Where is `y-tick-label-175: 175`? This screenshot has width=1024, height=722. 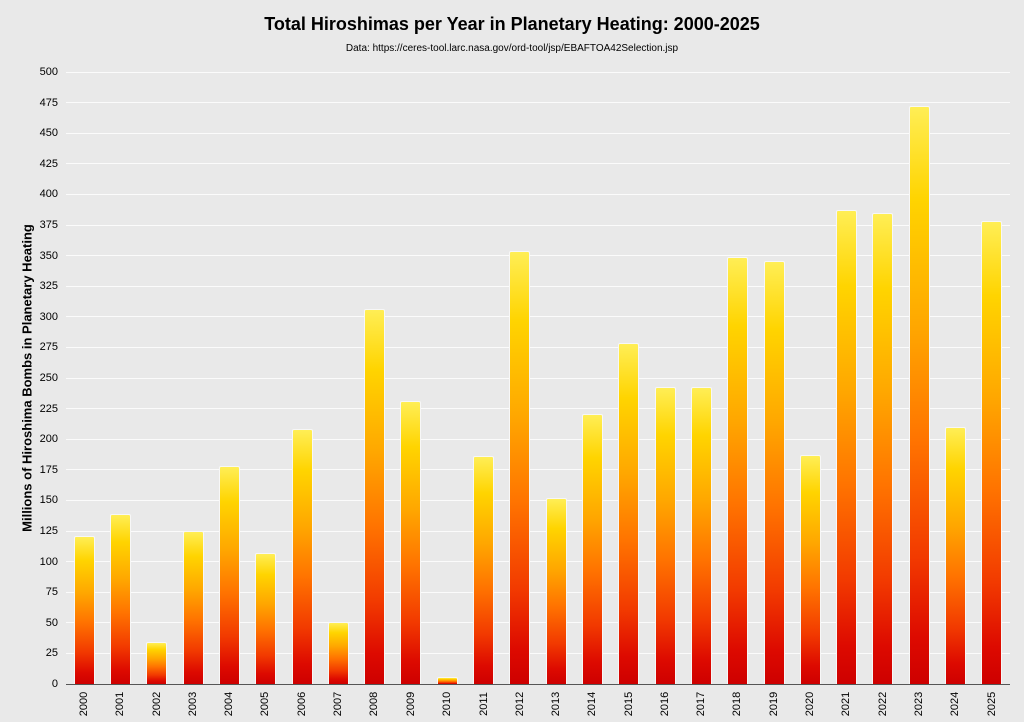 y-tick-label-175: 175 is located at coordinates (48, 469).